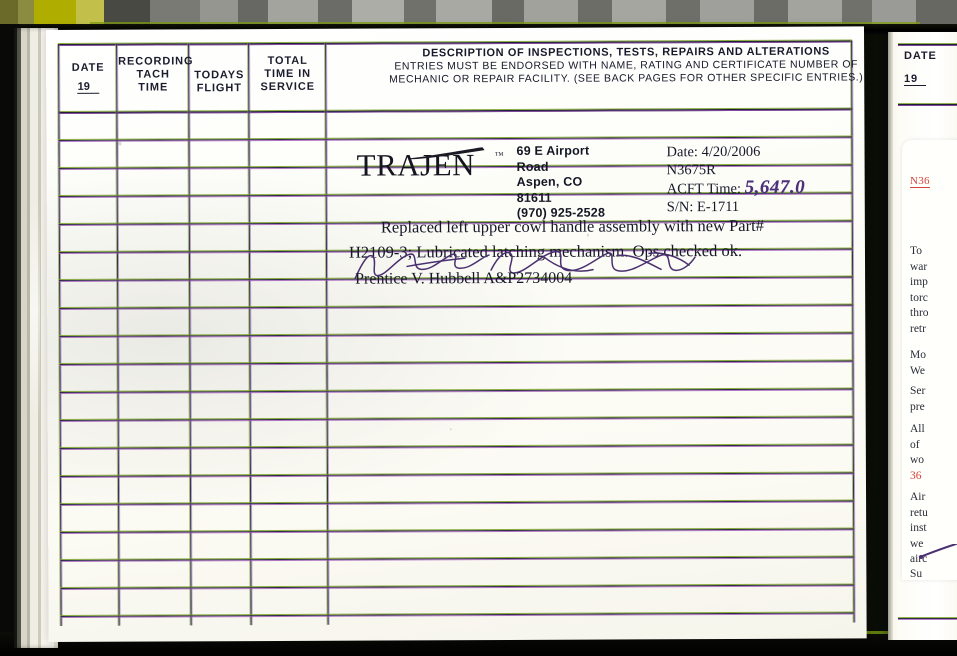  What do you see at coordinates (35, 310) in the screenshot?
I see `book-gutter-highlight` at bounding box center [35, 310].